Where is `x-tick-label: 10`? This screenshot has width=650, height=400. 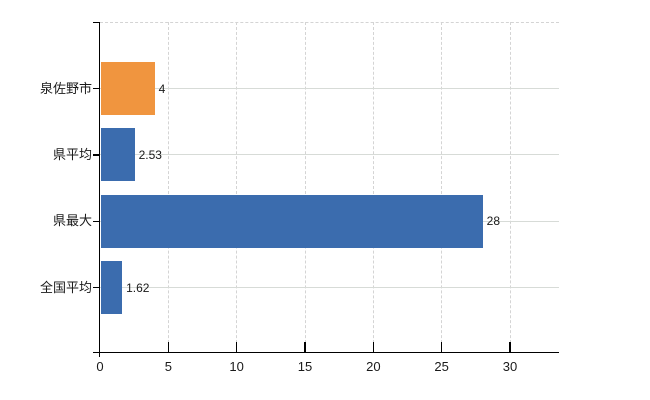
x-tick-label: 10 is located at coordinates (236, 366).